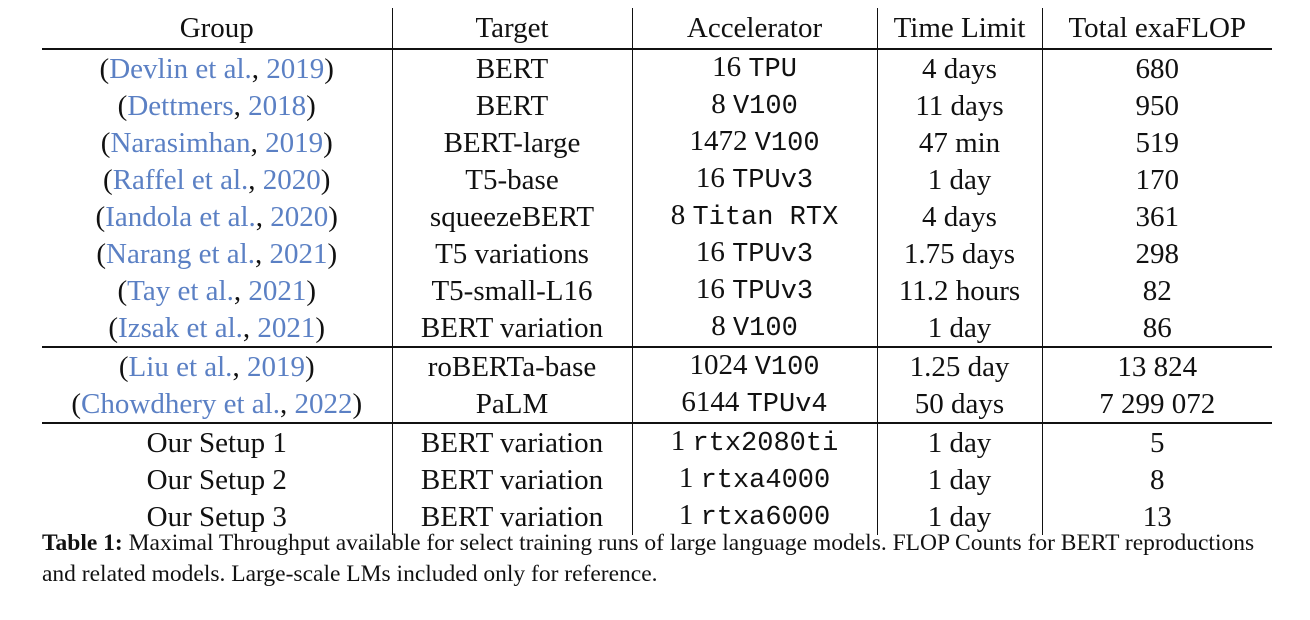 Image resolution: width=1310 pixels, height=620 pixels. I want to click on accelerator-device: TPU, so click(772, 70).